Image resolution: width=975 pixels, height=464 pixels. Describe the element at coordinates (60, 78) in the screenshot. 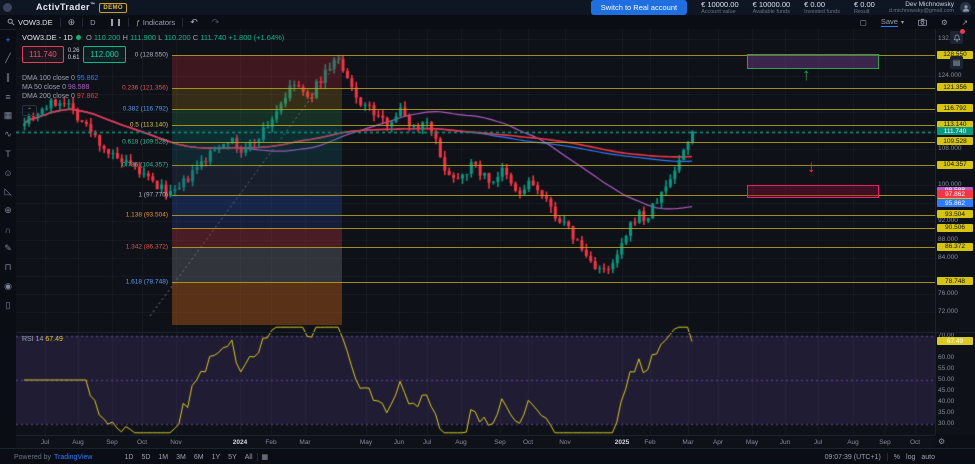

I see `indicator-legend-dma100: DMA 100 close 0 95.862` at that location.